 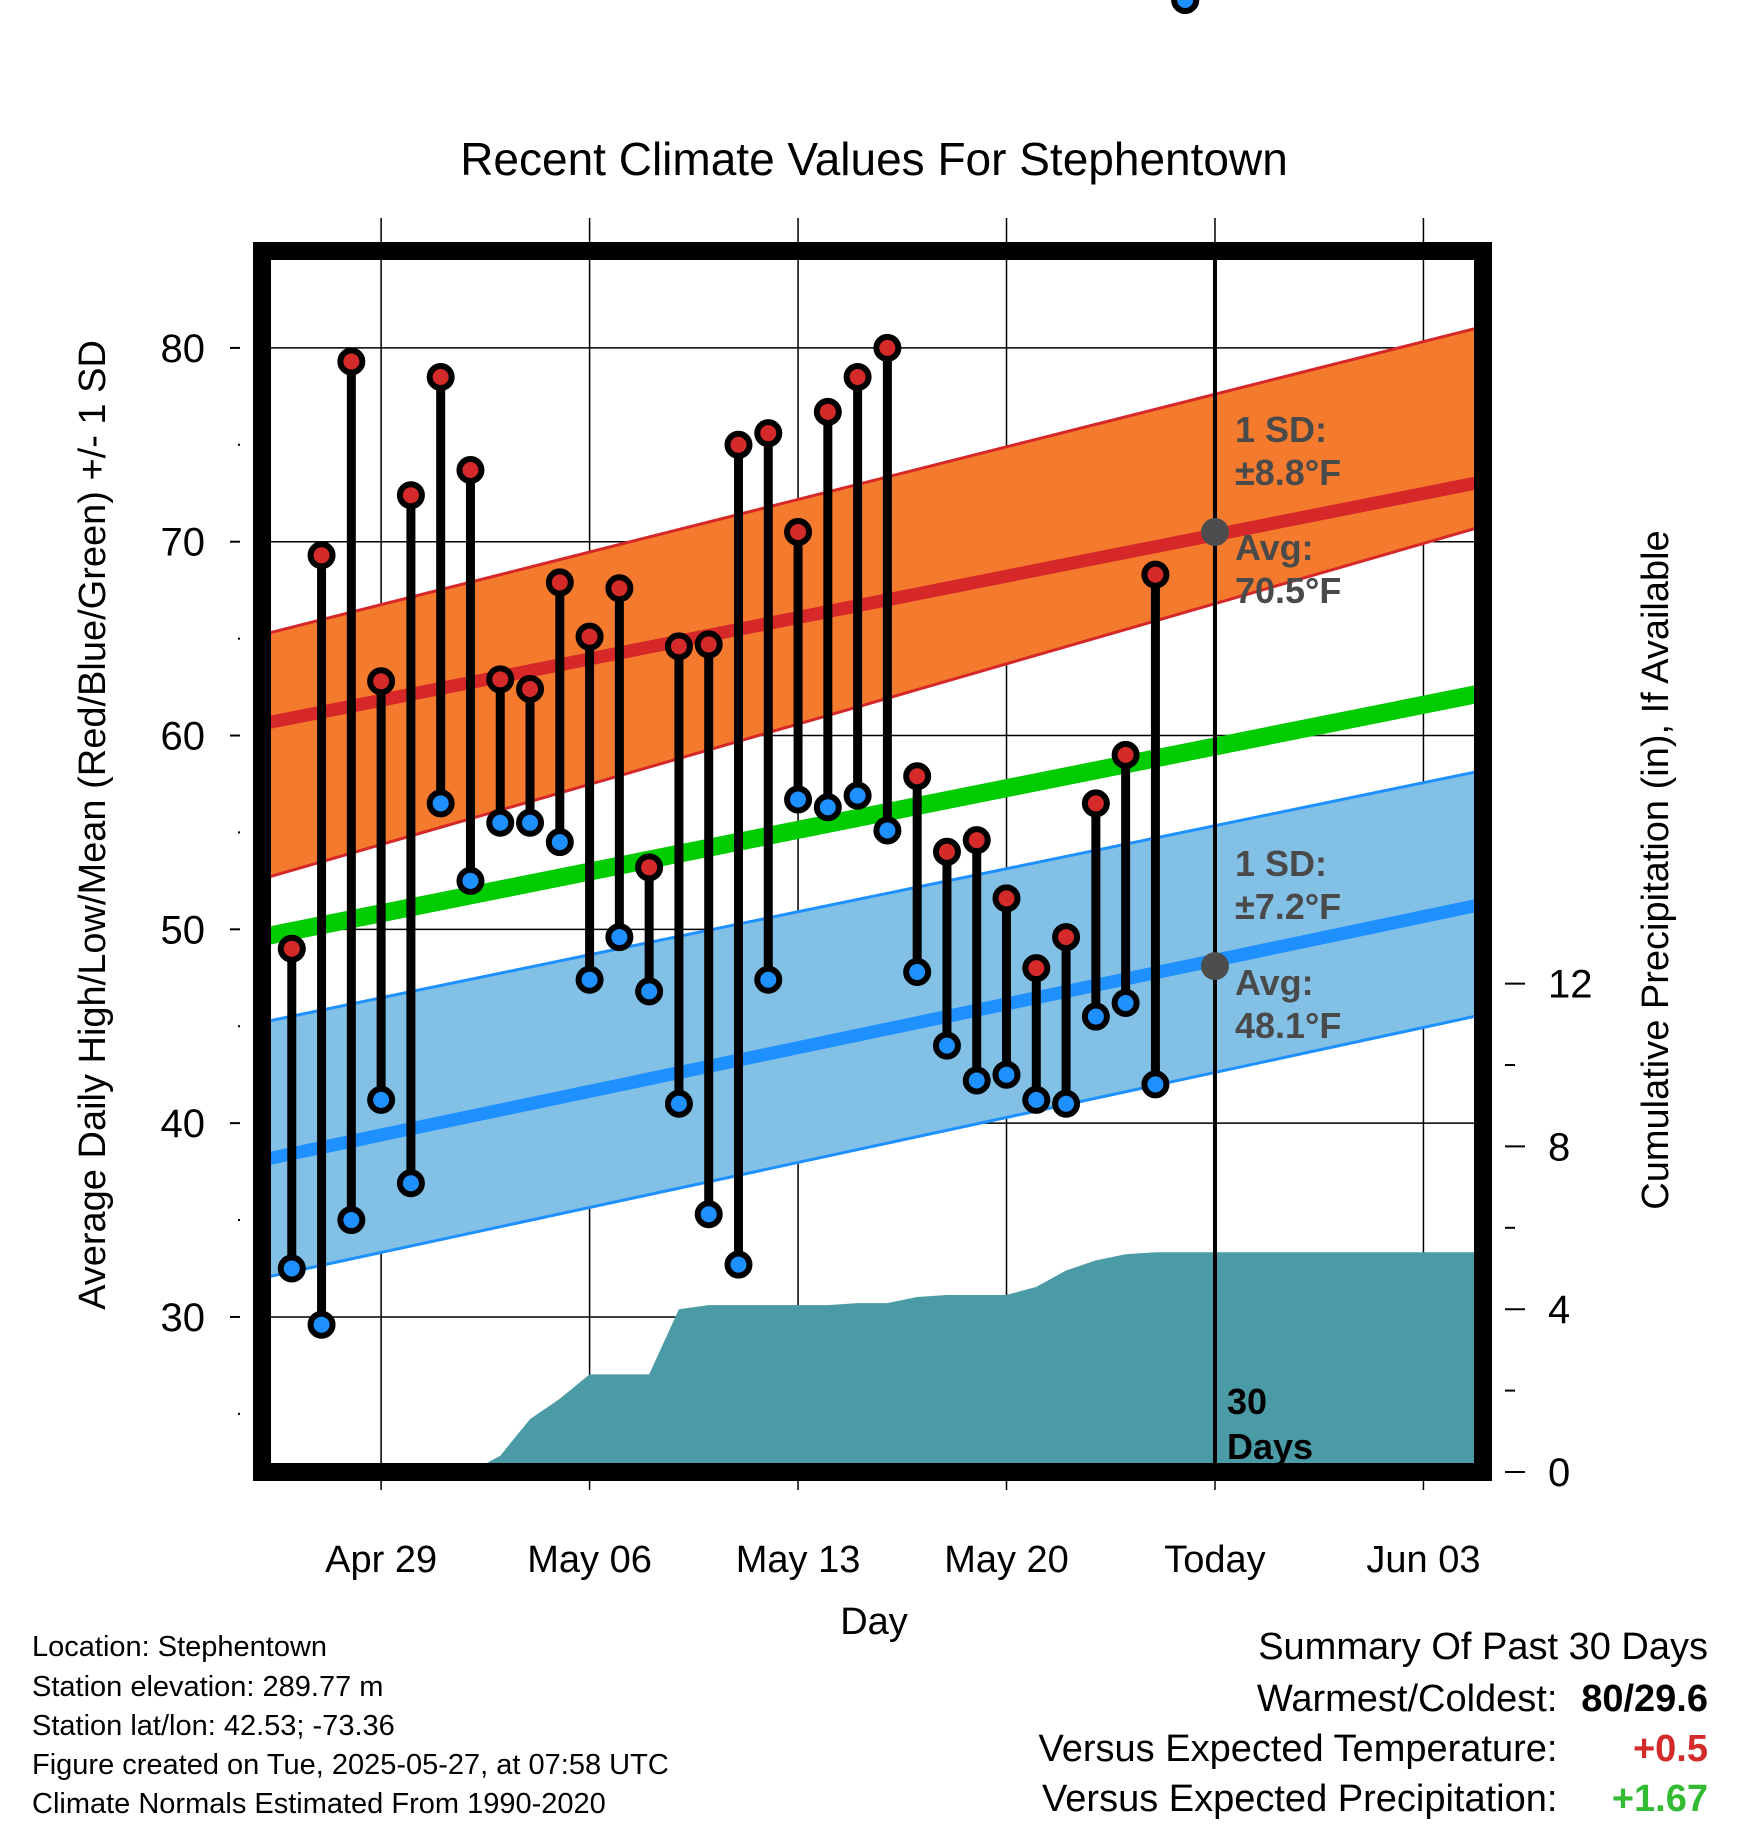 I want to click on avg-low-line, so click(x=872, y=1032).